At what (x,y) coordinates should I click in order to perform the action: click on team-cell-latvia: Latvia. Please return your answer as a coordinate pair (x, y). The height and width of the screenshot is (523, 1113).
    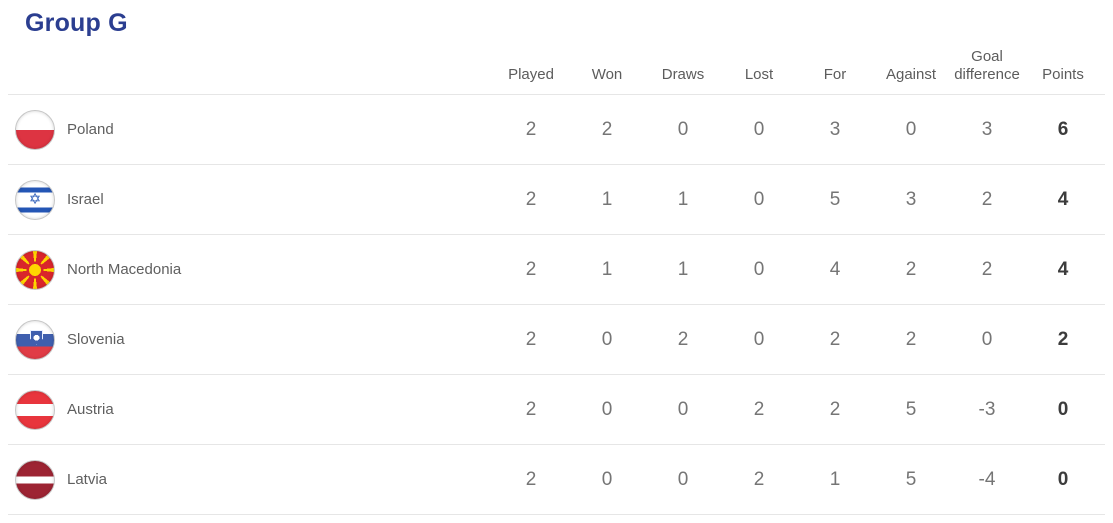
    Looking at the image, I should click on (254, 479).